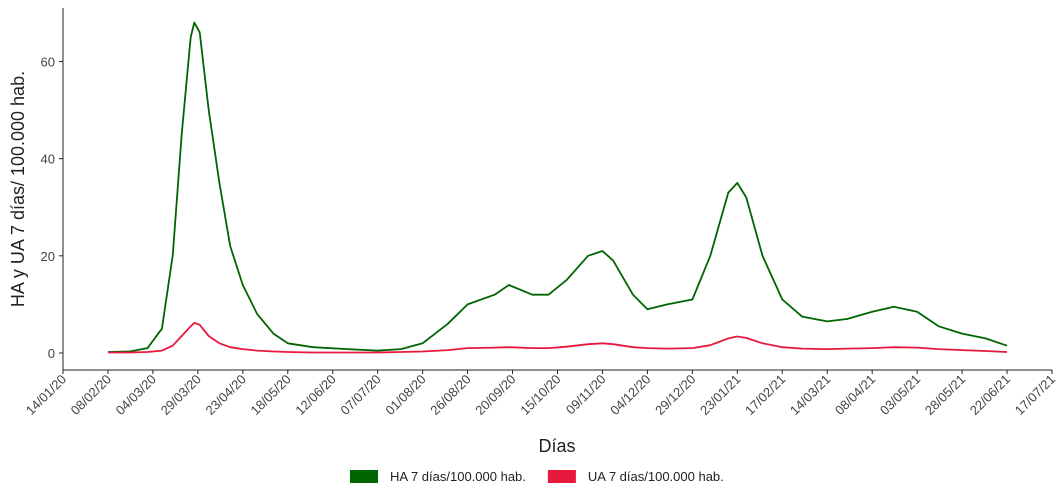 Image resolution: width=1061 pixels, height=490 pixels. What do you see at coordinates (405, 395) in the screenshot?
I see `x-tick-label: 01/08/20` at bounding box center [405, 395].